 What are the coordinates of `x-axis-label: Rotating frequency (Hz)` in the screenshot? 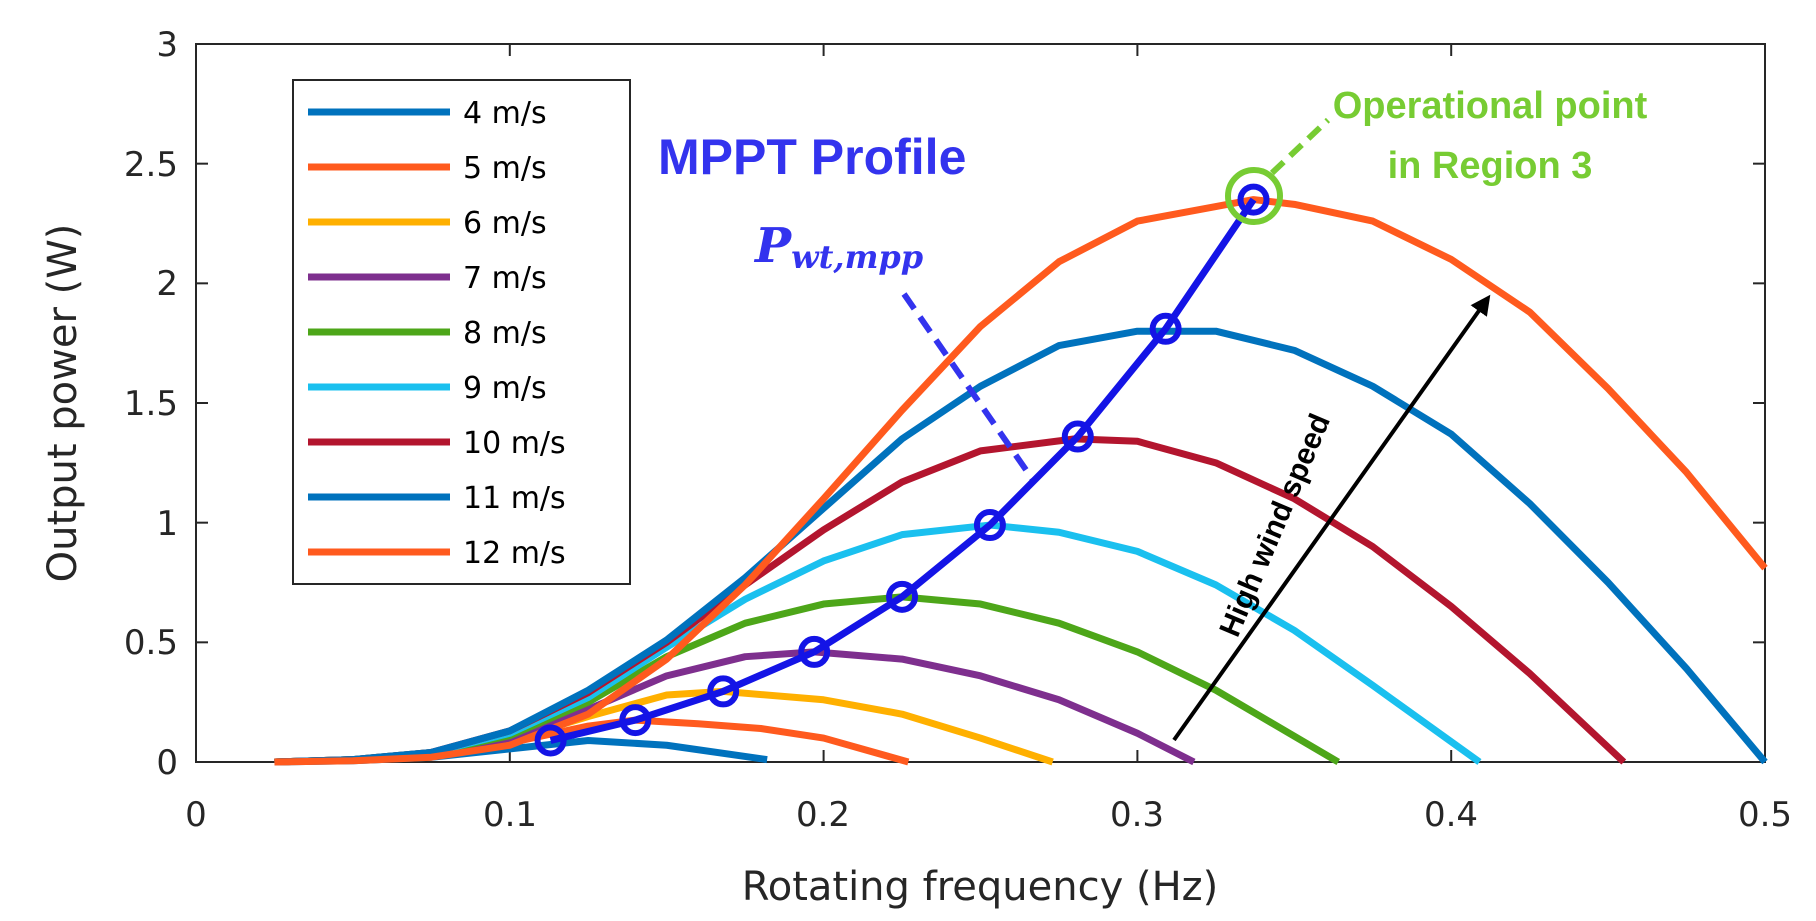 It's located at (980, 887).